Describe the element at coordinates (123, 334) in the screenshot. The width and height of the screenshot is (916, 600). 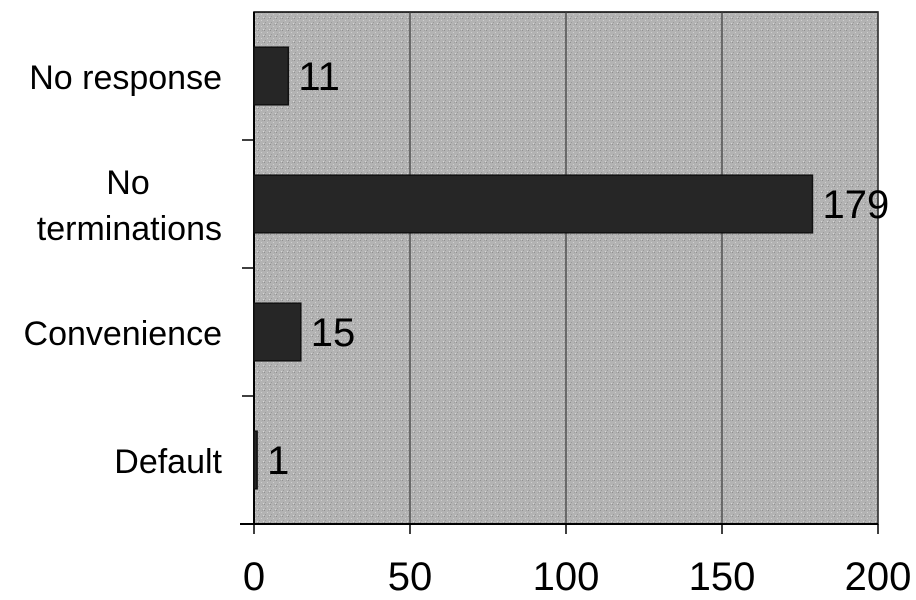
I see `category-label: Convenience` at that location.